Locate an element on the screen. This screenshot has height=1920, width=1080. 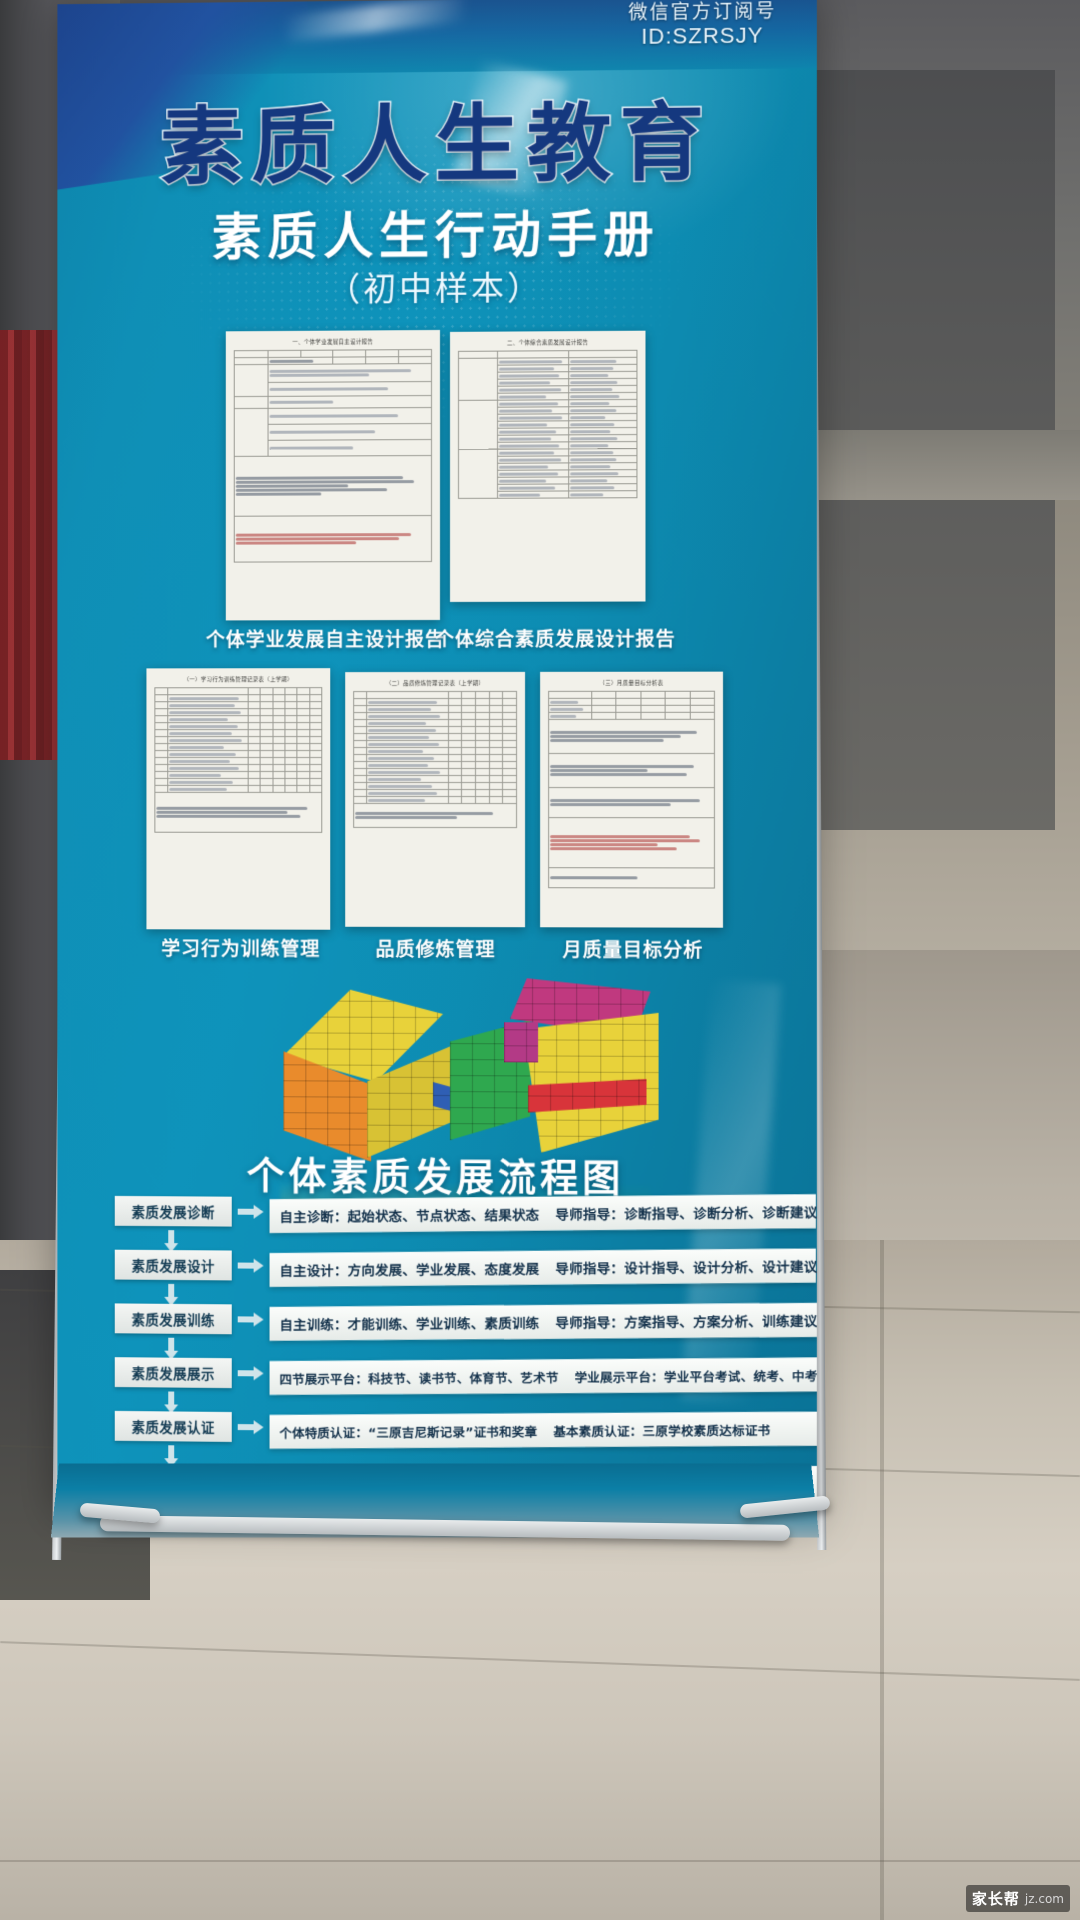
doc-5-table is located at coordinates (631, 790).